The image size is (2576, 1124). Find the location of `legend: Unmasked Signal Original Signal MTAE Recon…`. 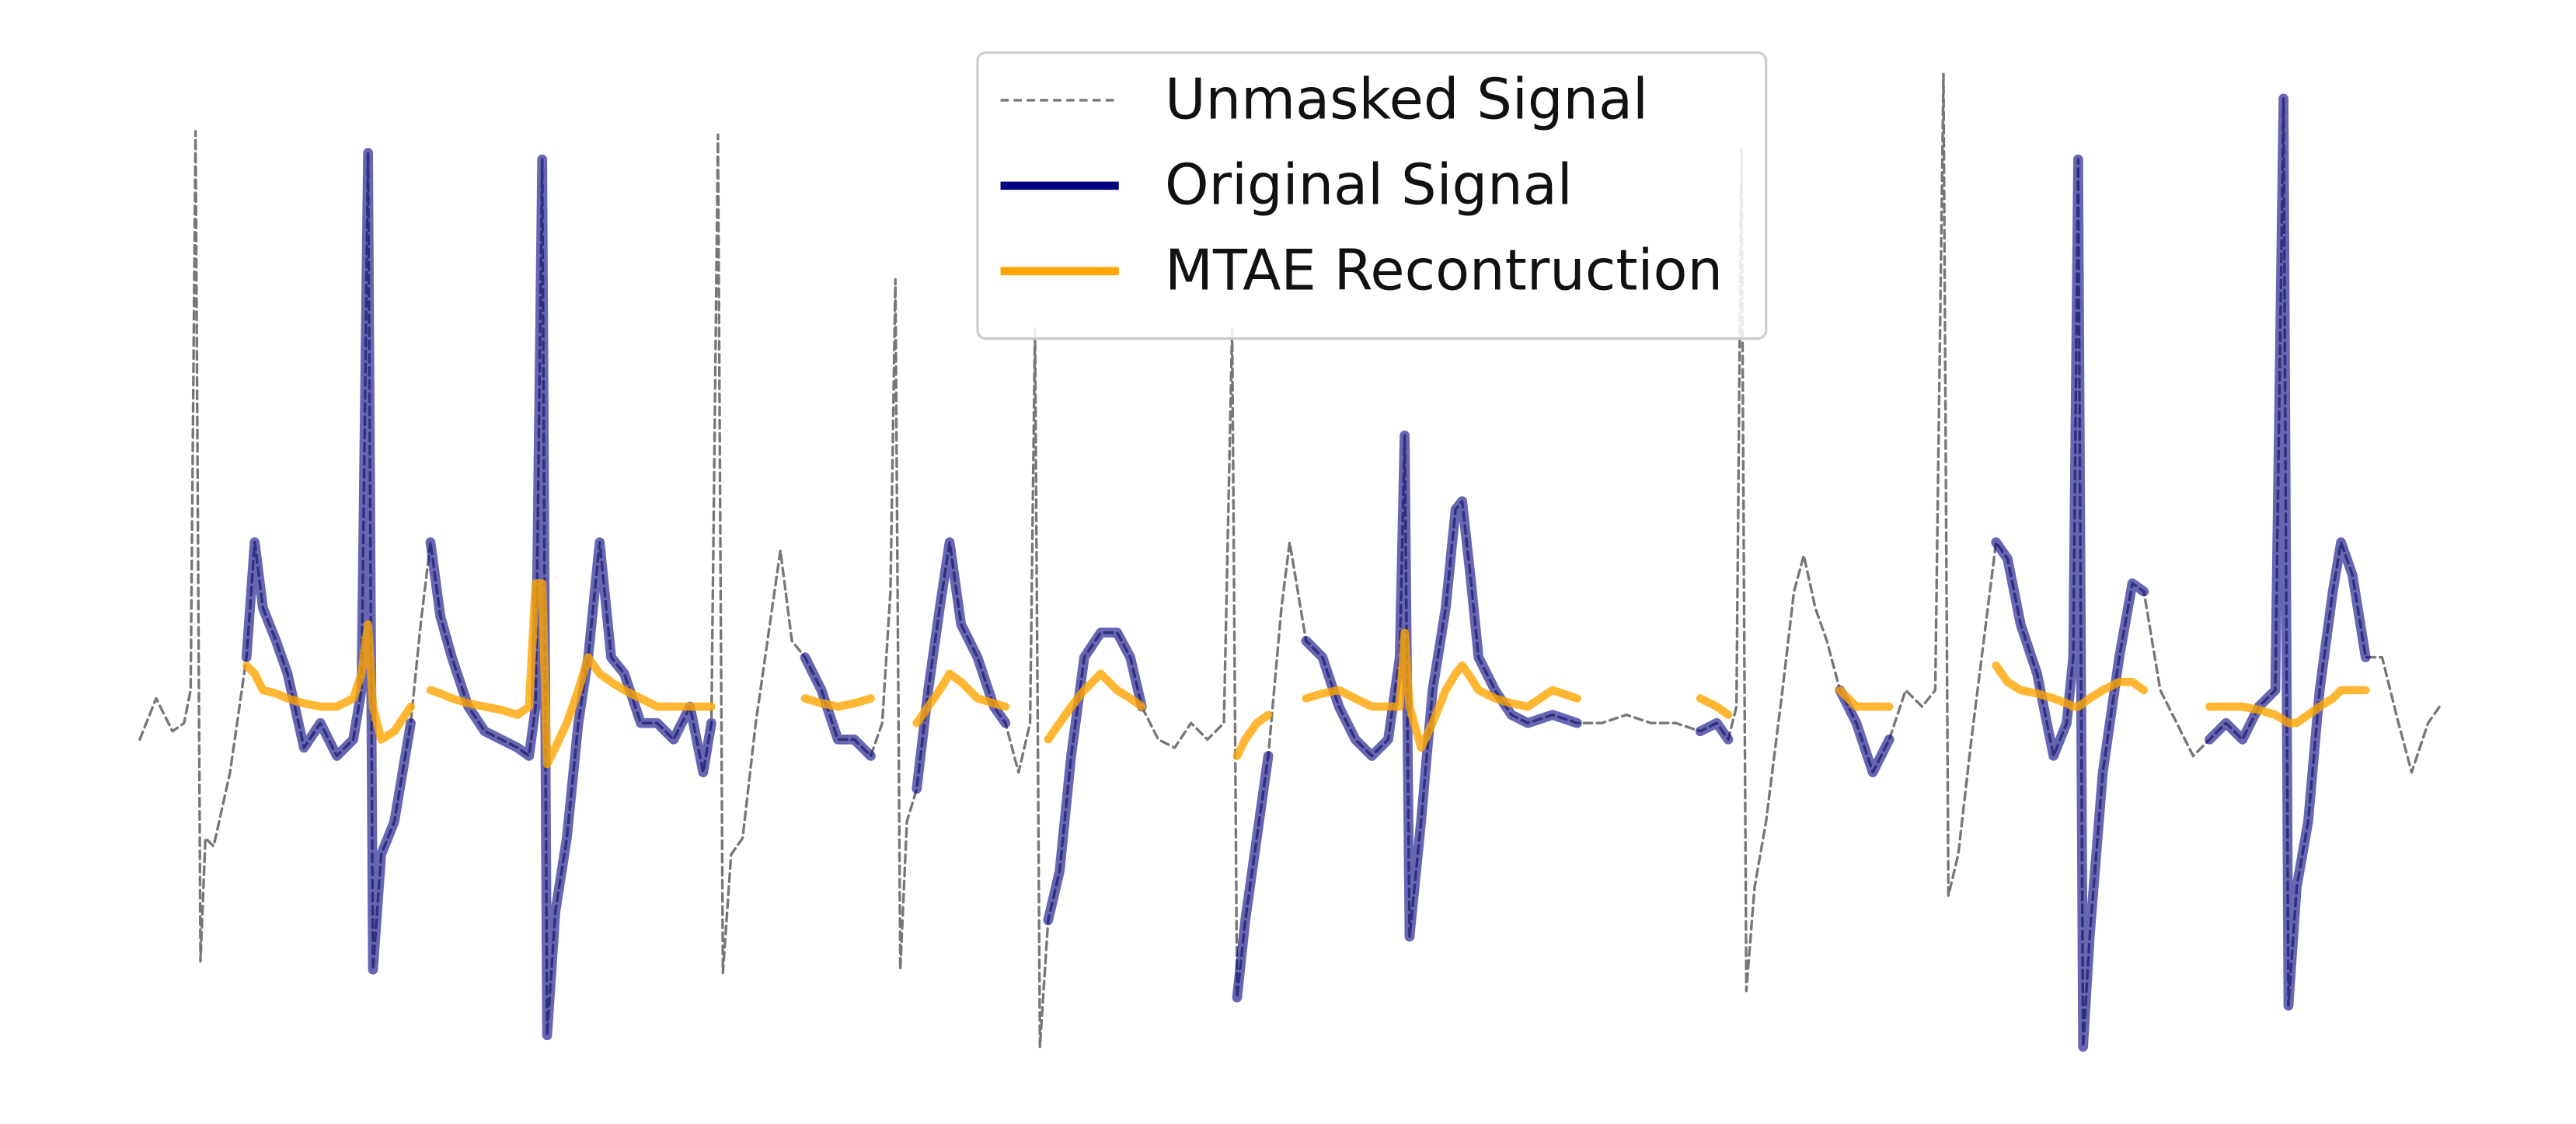

legend: Unmasked Signal Original Signal MTAE Recon… is located at coordinates (1372, 195).